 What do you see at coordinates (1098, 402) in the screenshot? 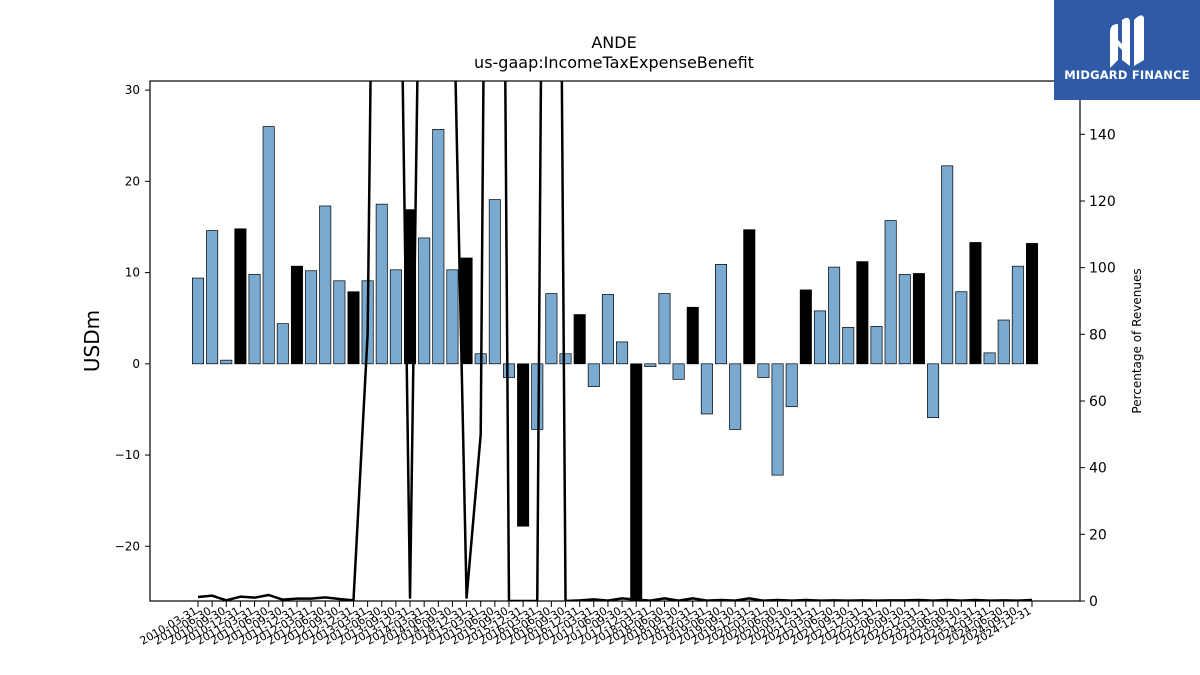
I see `y2-tick-label: 60` at bounding box center [1098, 402].